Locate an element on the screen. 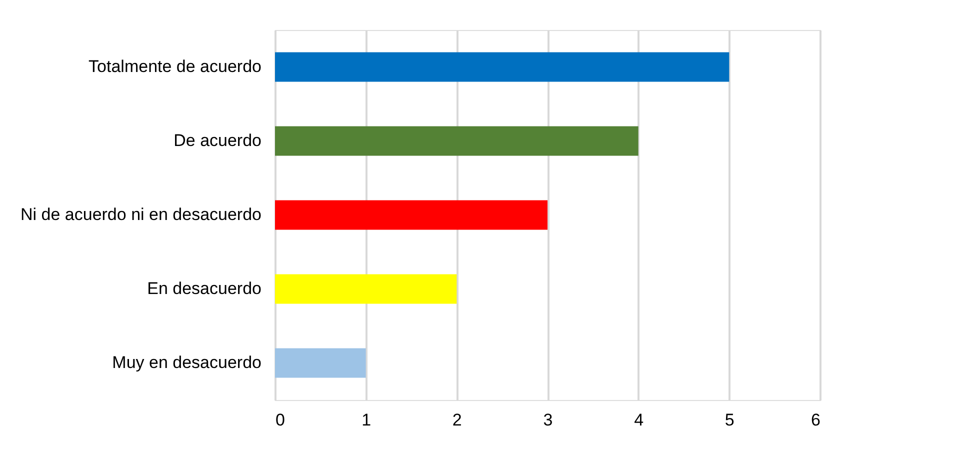  y-tick-label: De acuerdo is located at coordinates (218, 140).